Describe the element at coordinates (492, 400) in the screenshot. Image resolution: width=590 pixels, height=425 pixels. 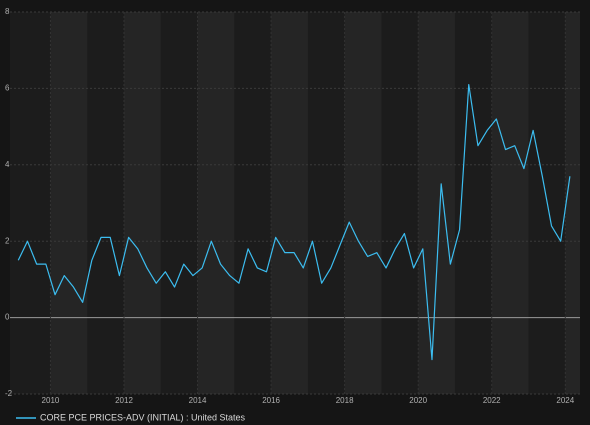
I see `x-tick-label: 2022` at that location.